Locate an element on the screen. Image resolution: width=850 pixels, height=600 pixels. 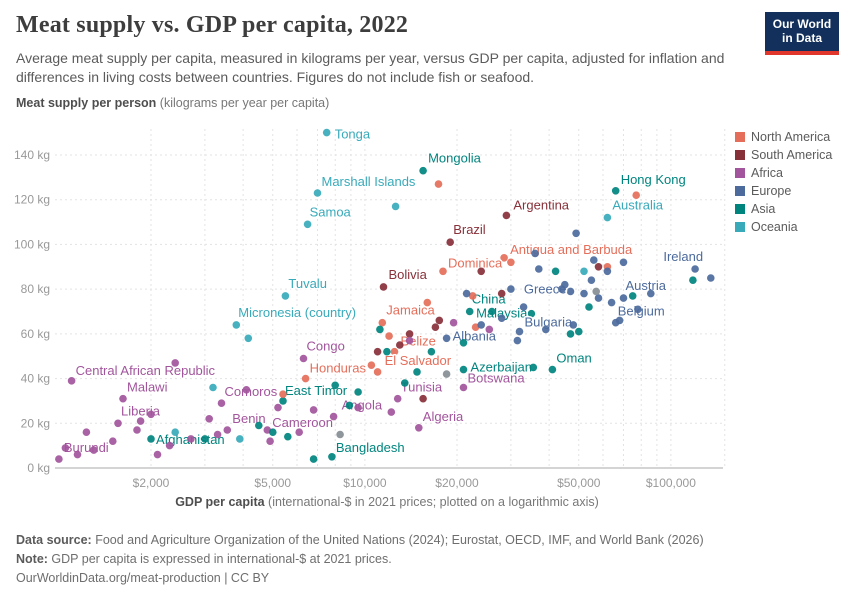
data-point-algeria is located at coordinates (419, 428).